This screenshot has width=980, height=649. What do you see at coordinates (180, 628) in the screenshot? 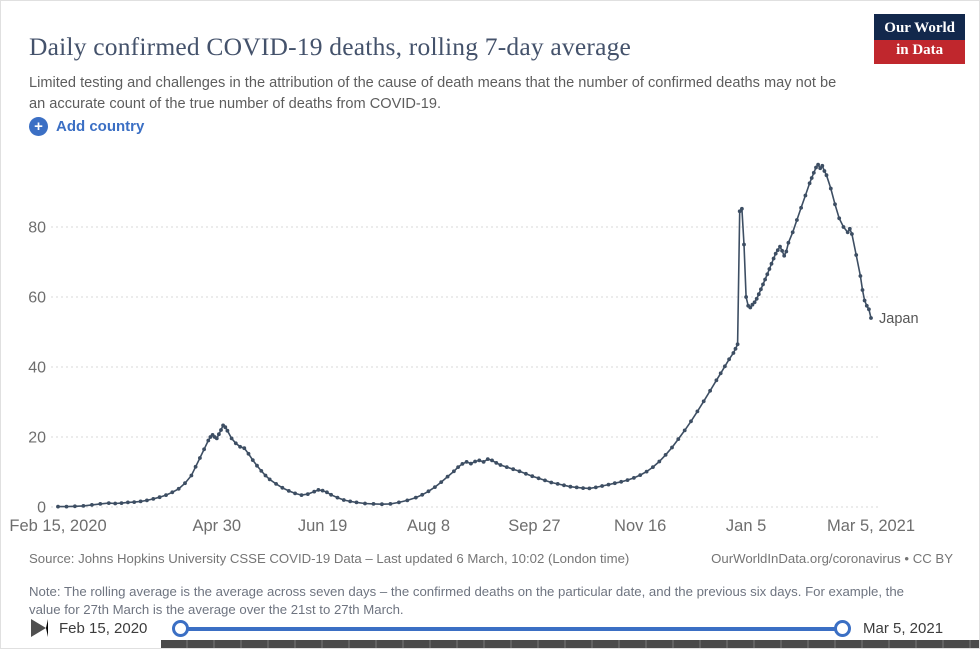
I see `timeline-handle-start` at bounding box center [180, 628].